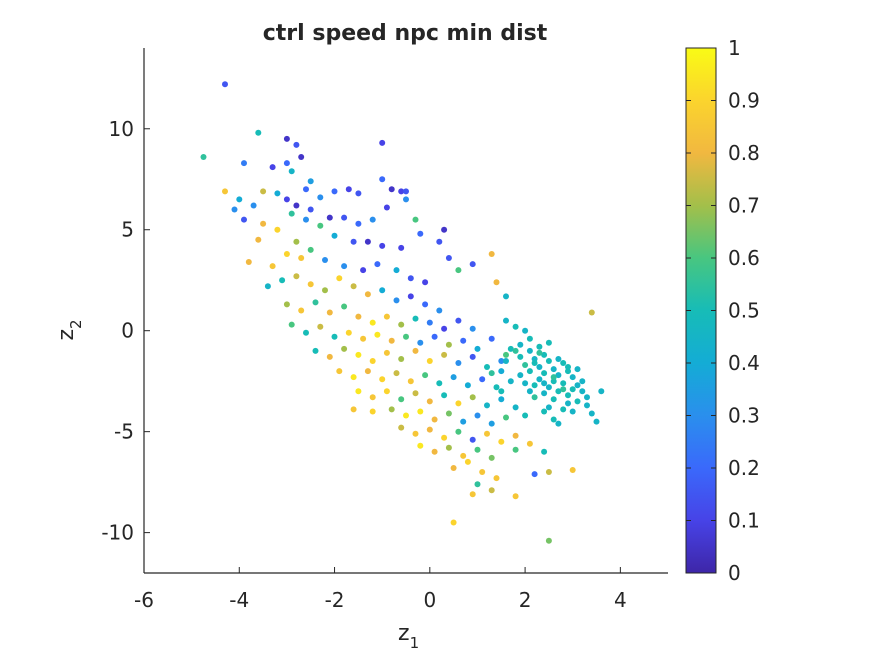 This screenshot has height=656, width=875. I want to click on colorbar-ticks: 0 0.1 0.2 0.3 0.4 0.5 0.6 0.7 0.8 0.9 1, so click(723, 310).